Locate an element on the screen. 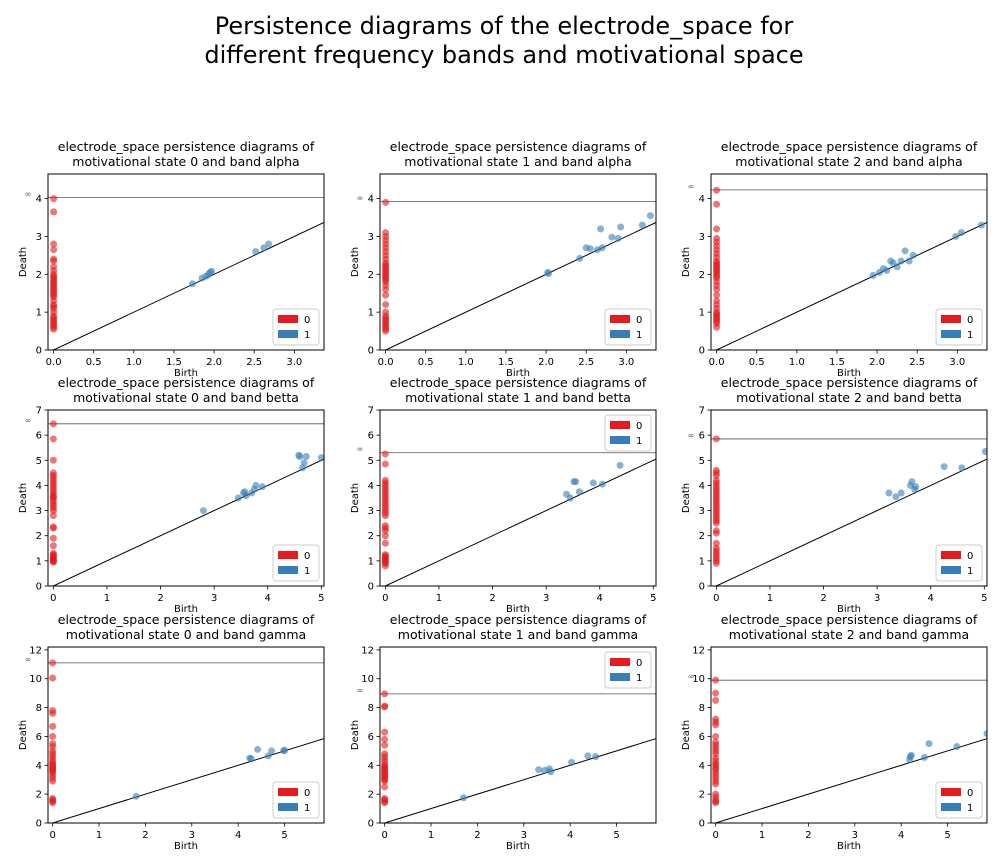 This screenshot has height=864, width=1008. x-tick-label: 0.5 is located at coordinates (757, 362).